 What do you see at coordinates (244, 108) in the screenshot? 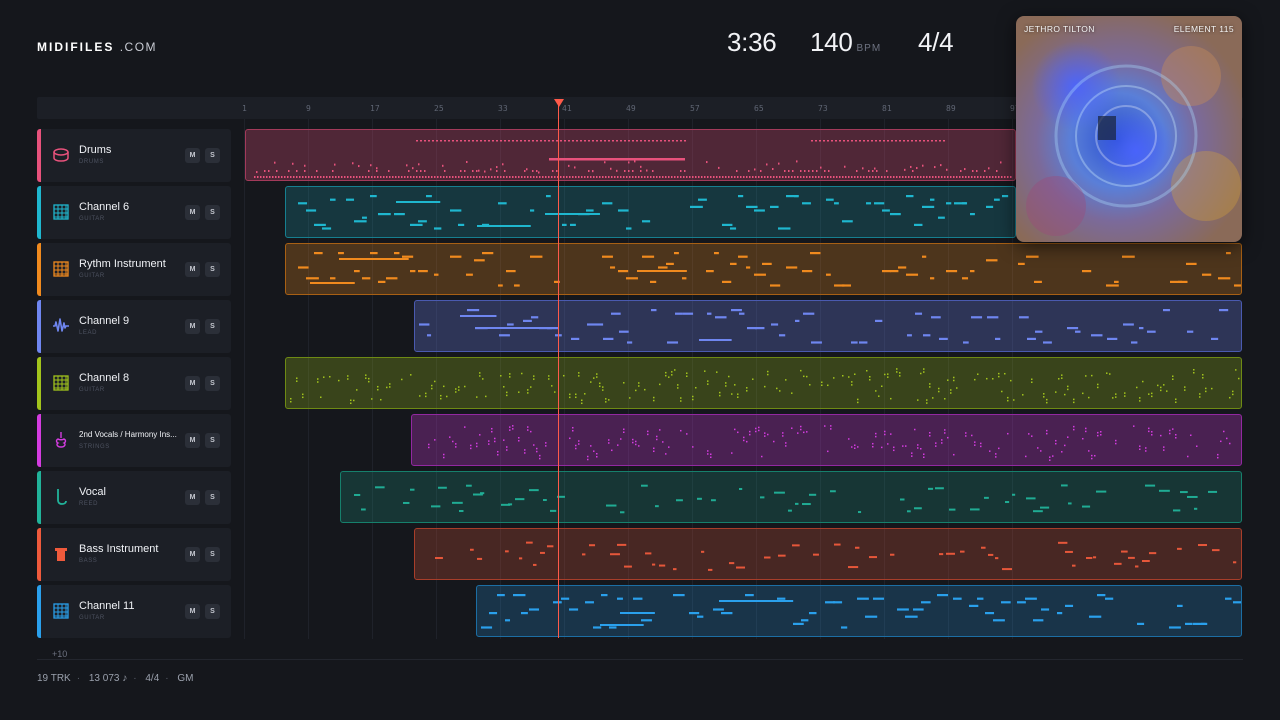
I see `ruler-bar-number: 1` at bounding box center [244, 108].